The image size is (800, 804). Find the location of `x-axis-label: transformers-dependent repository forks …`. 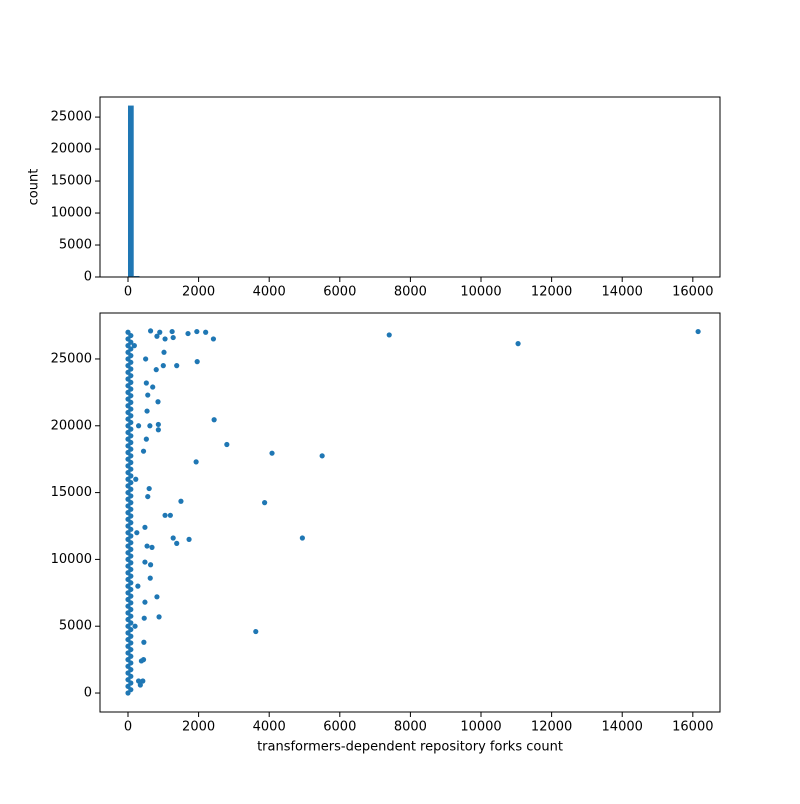

x-axis-label: transformers-dependent repository forks … is located at coordinates (410, 747).